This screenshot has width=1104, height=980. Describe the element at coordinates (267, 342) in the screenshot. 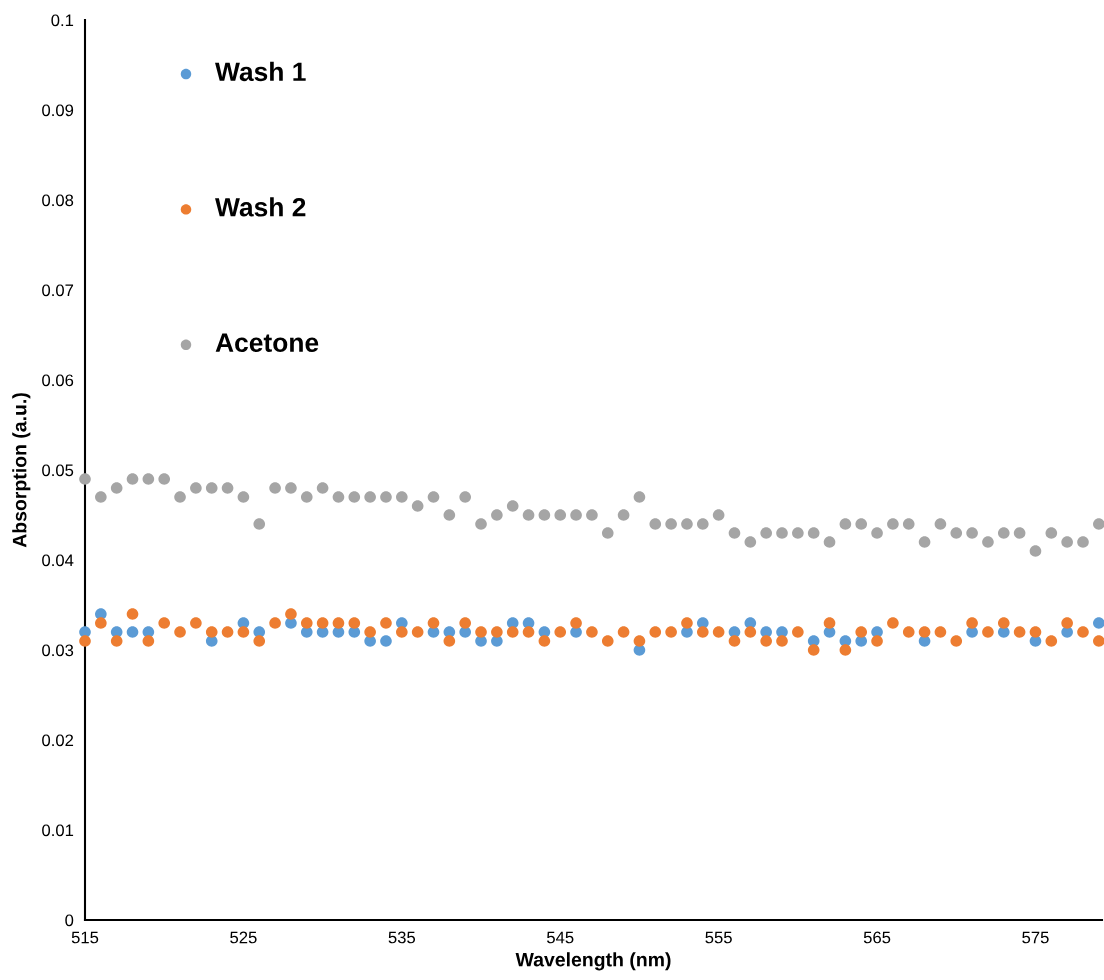

I see `legend-label: Acetone` at that location.